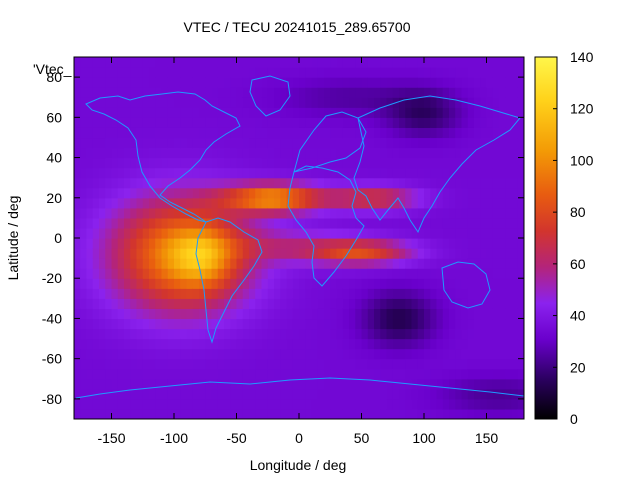  Describe the element at coordinates (298, 465) in the screenshot. I see `x-axis-title: Longitude / deg` at that location.